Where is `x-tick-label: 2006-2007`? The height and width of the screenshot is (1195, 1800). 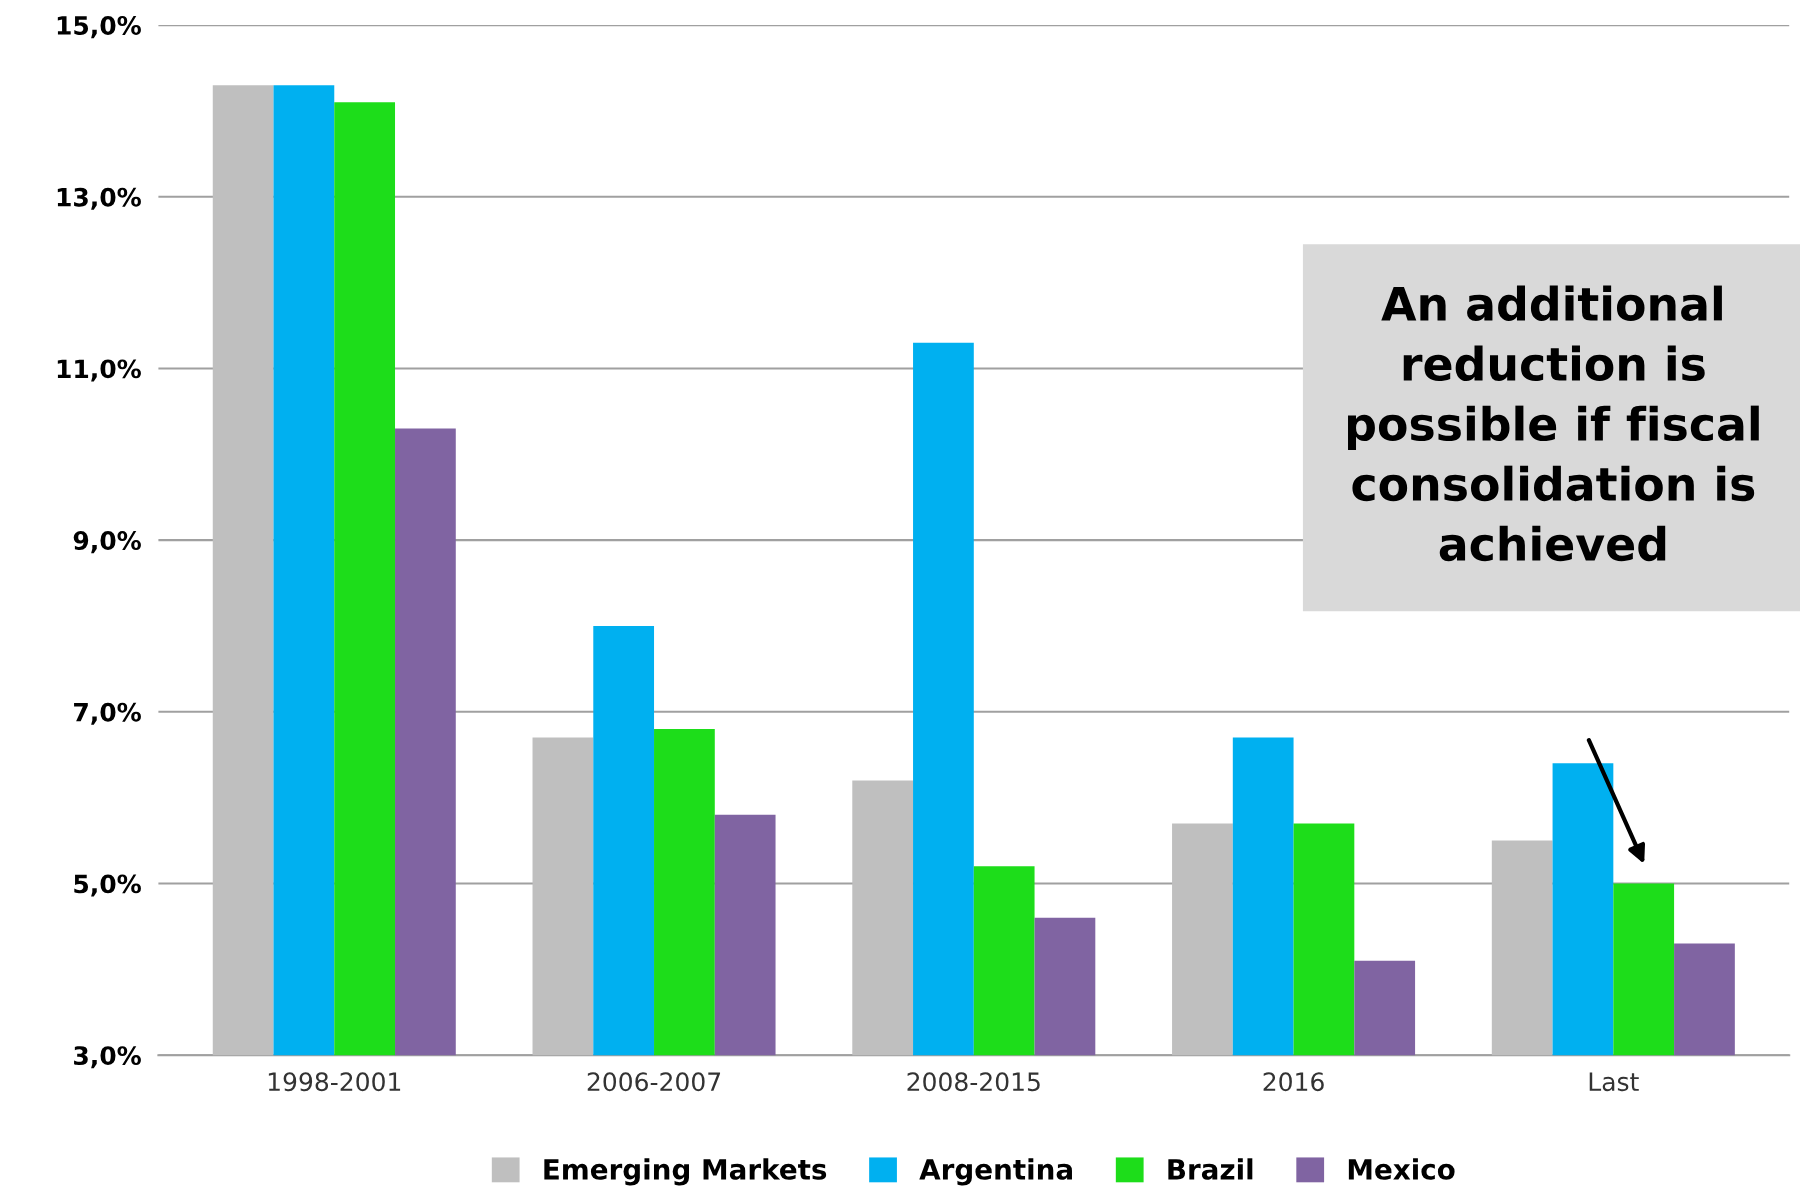
x-tick-label: 2006-2007 is located at coordinates (654, 1082).